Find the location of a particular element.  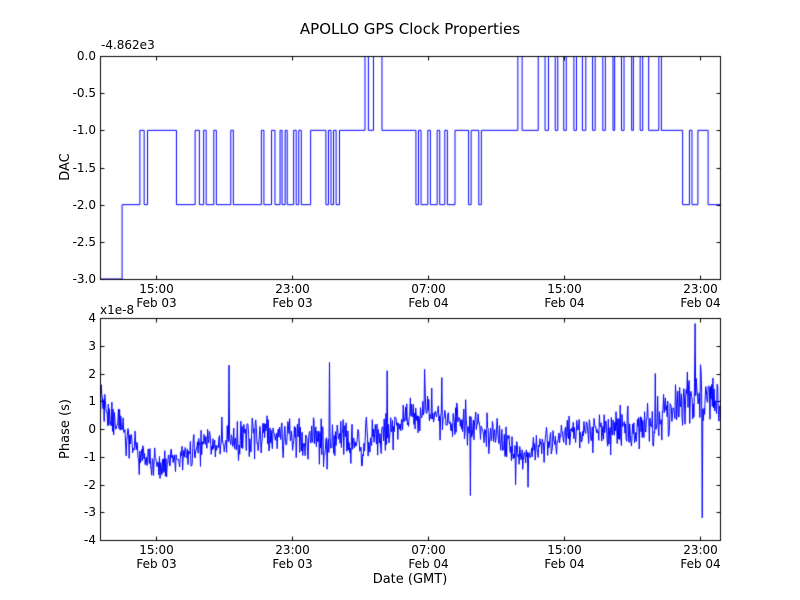

y-tick-label: -2.0 is located at coordinates (84, 204).